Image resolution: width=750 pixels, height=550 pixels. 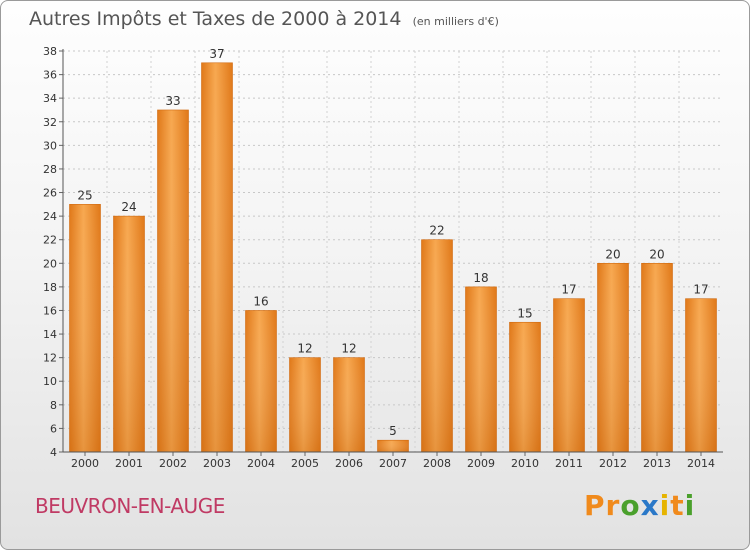 I want to click on x-tick-label: 2010, so click(x=525, y=463).